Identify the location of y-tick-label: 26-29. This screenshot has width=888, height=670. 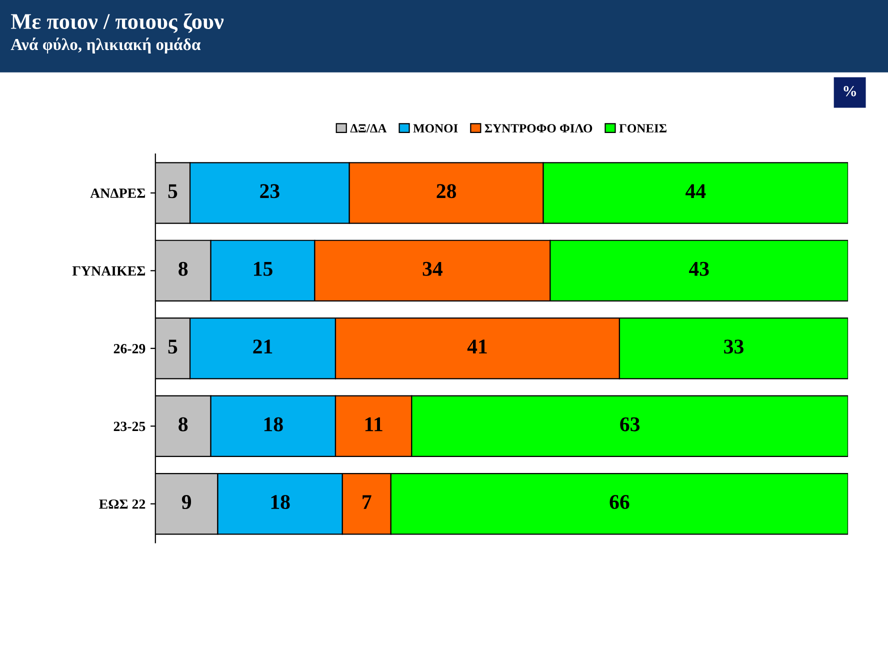
(130, 349).